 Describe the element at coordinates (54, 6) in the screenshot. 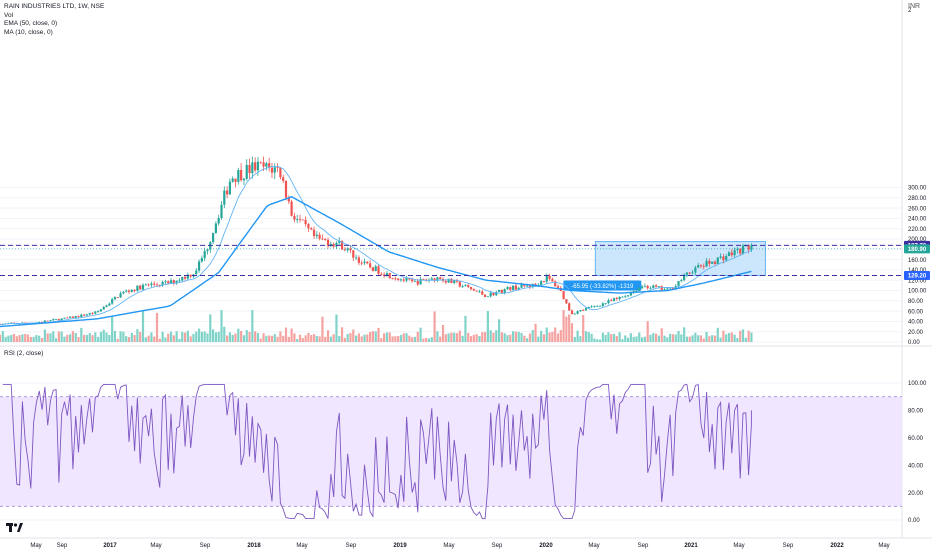

I see `symbol-title: RAIN INDUSTRIES LTD, 1W, NSE` at that location.